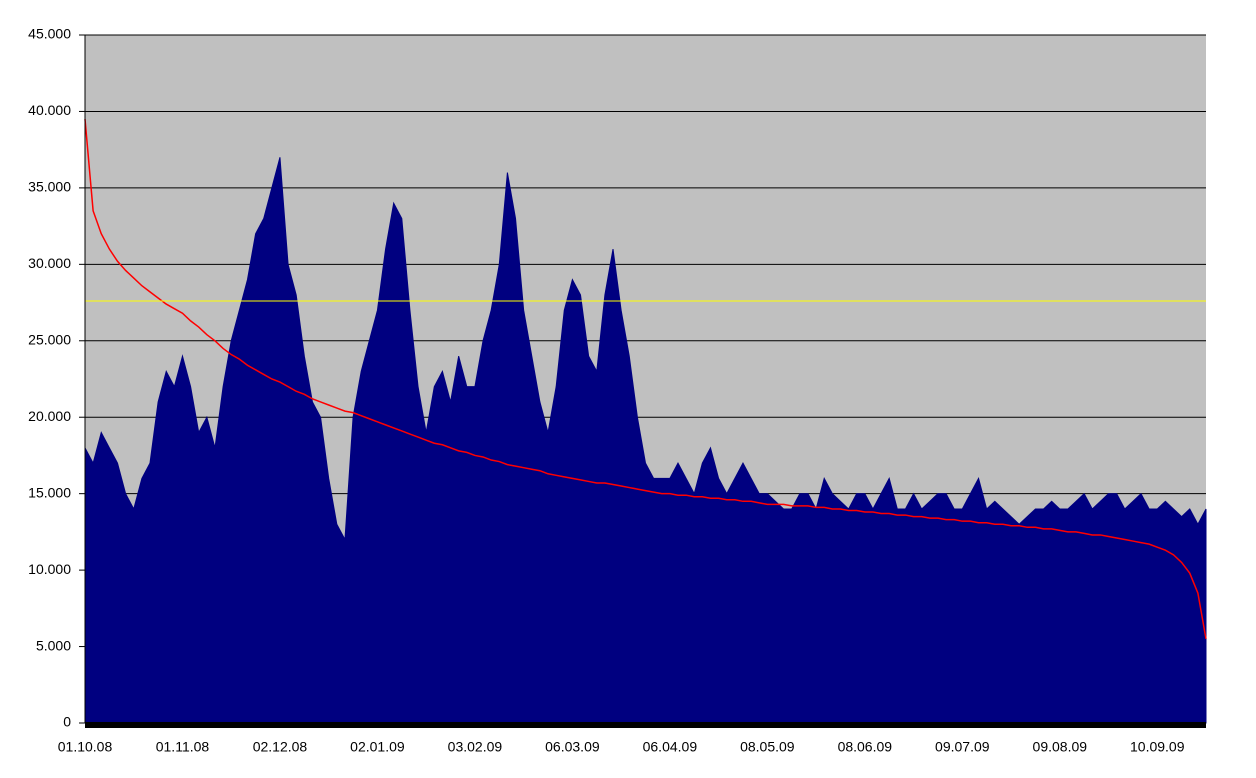 This screenshot has width=1256, height=778. I want to click on x-tick-label: 02.01.09, so click(377, 747).